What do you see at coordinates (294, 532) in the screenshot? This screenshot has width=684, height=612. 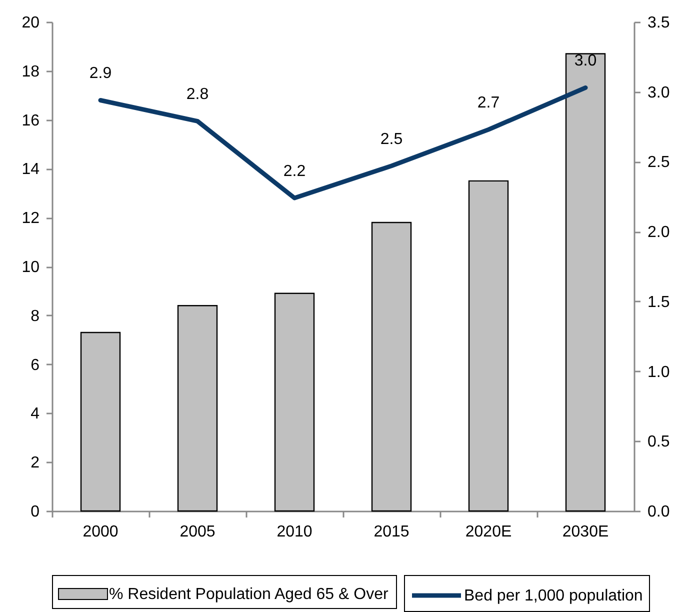 I see `x-tick-label: 2010` at bounding box center [294, 532].